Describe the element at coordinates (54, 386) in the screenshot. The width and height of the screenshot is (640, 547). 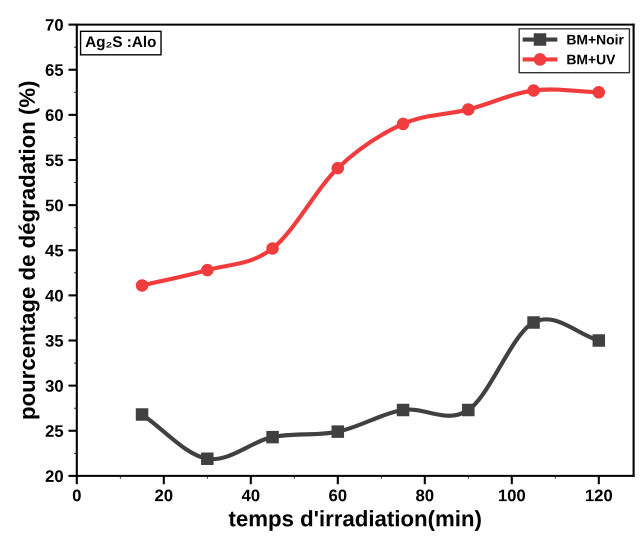
I see `y-tick-label: 30` at that location.